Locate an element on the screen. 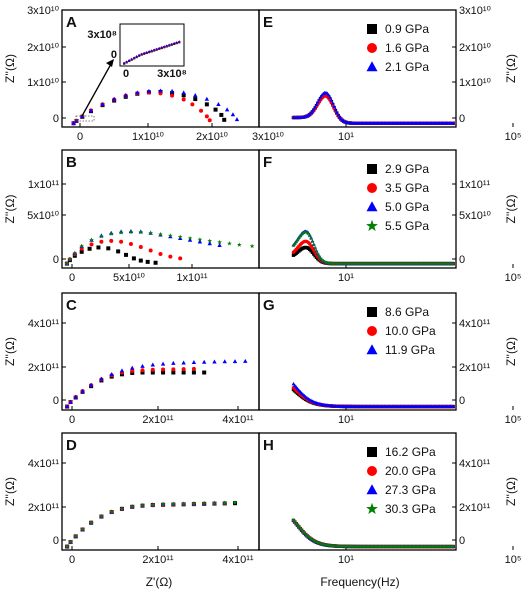 The image size is (526, 592). panel-label: E is located at coordinates (268, 22).